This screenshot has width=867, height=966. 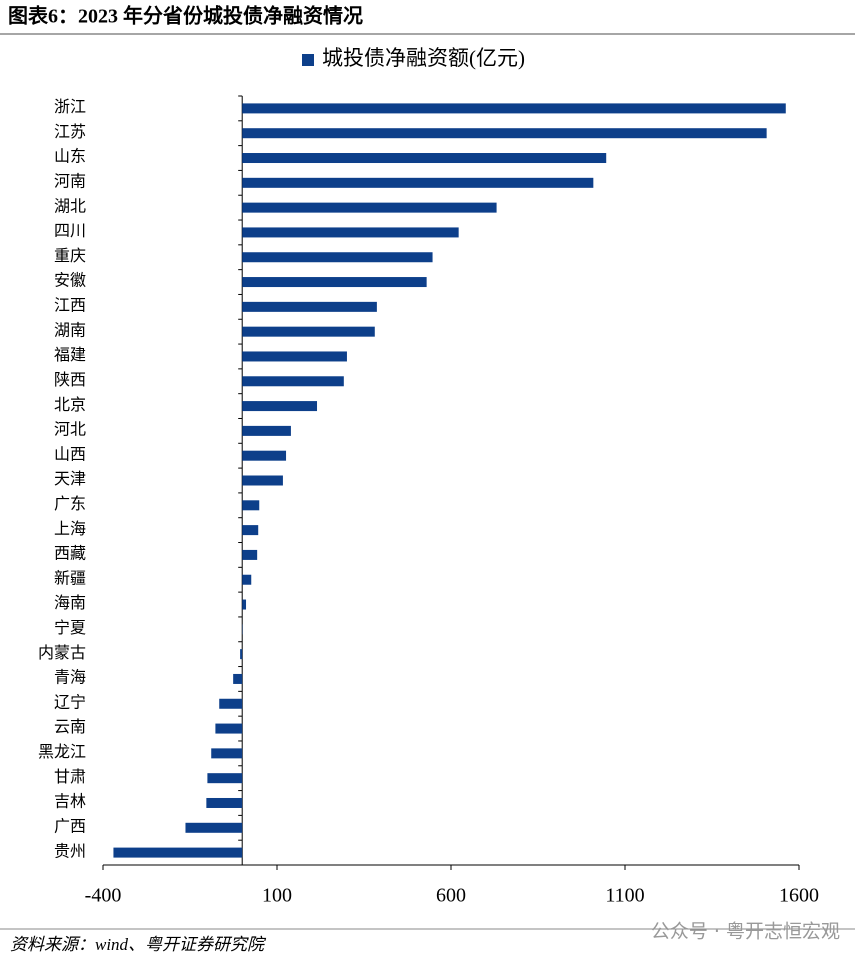 I want to click on watermark: 公众号 · 粤开志恒宏观, so click(x=745, y=932).